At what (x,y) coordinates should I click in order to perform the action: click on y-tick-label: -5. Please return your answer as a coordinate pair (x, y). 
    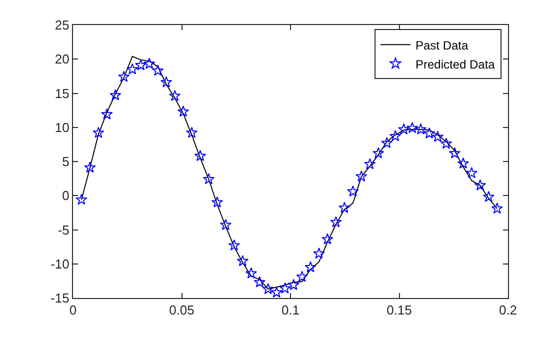
    Looking at the image, I should click on (64, 230).